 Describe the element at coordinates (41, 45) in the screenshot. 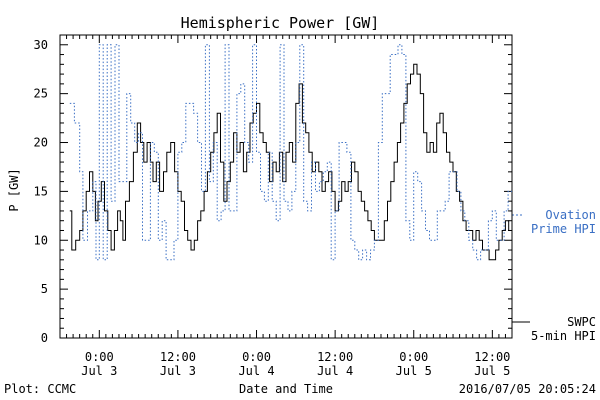

I see `y-tick-label: 30` at that location.